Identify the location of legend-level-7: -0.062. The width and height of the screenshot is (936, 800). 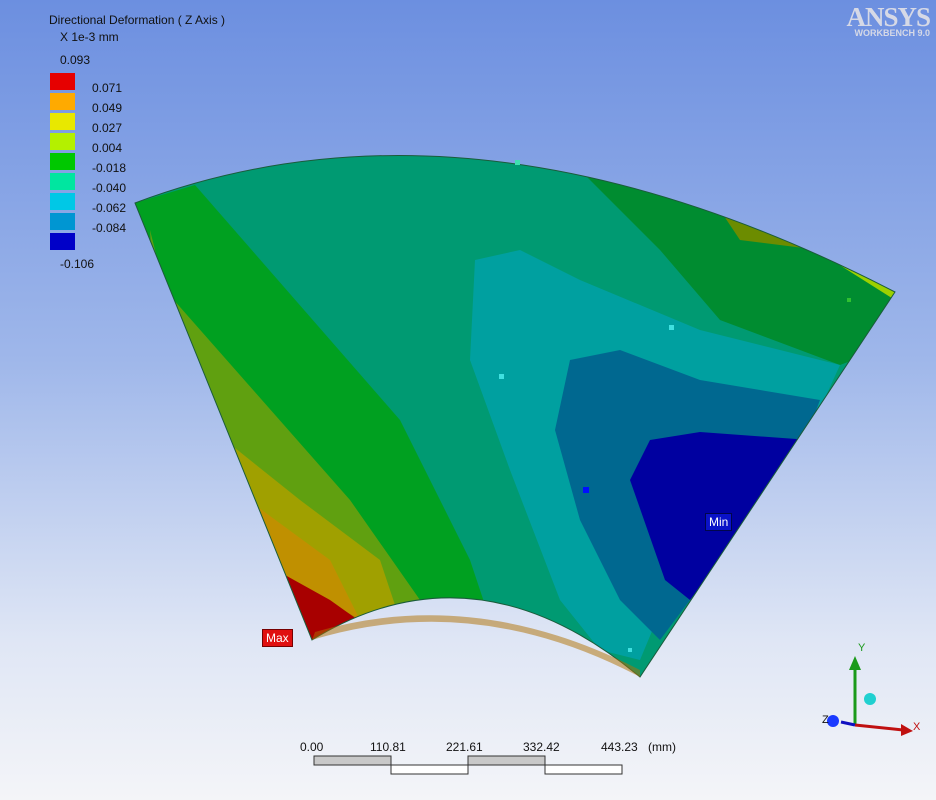
(109, 208).